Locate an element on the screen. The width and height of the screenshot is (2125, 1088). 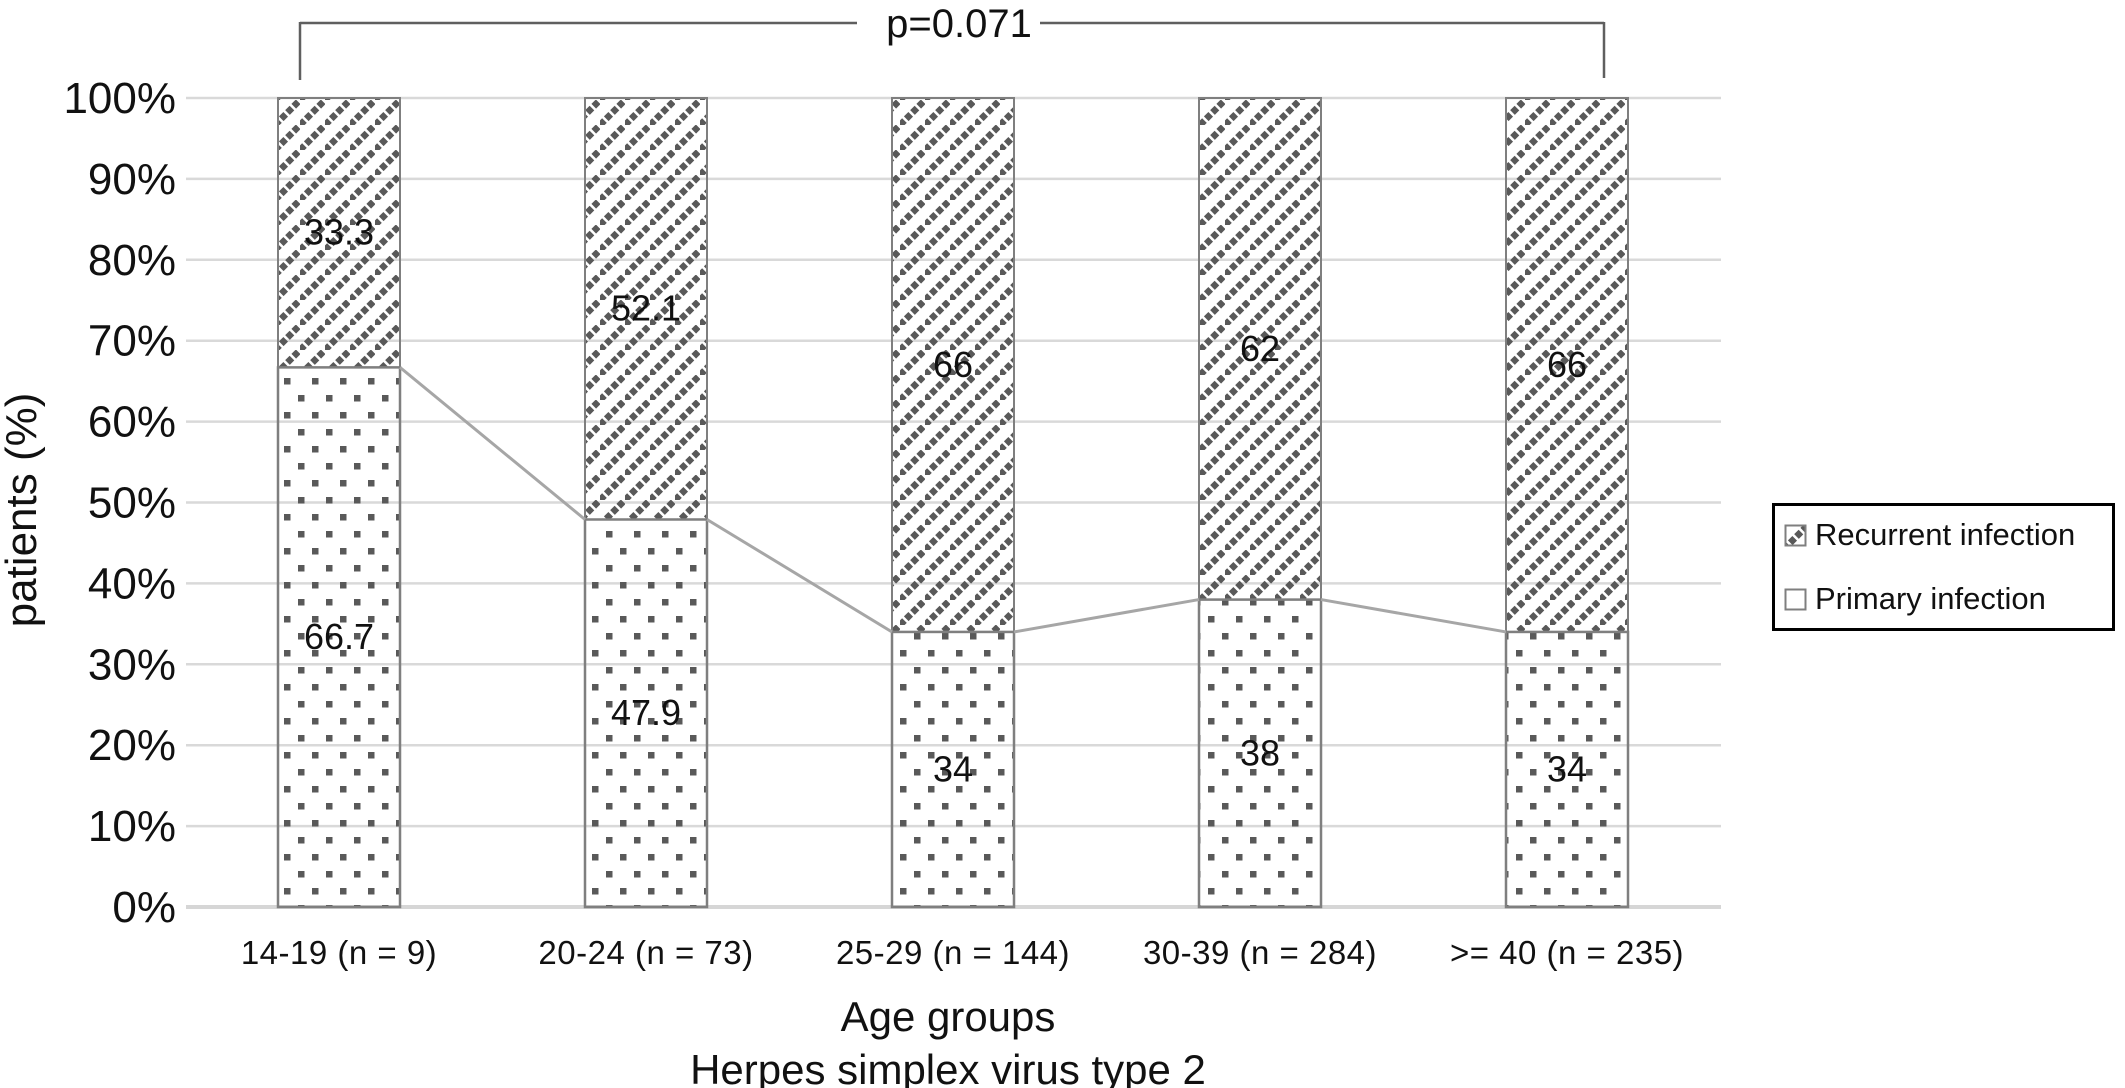
data-label-recurrent: 33.3 is located at coordinates (339, 232).